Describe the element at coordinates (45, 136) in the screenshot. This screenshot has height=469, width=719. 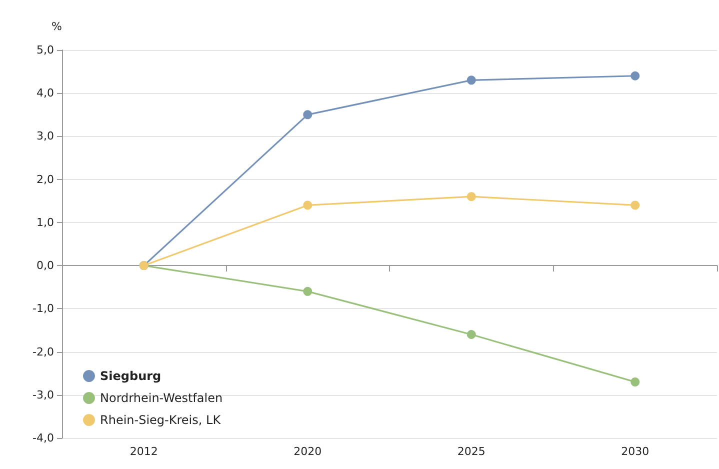
I see `y-tick-label: 3,0` at that location.